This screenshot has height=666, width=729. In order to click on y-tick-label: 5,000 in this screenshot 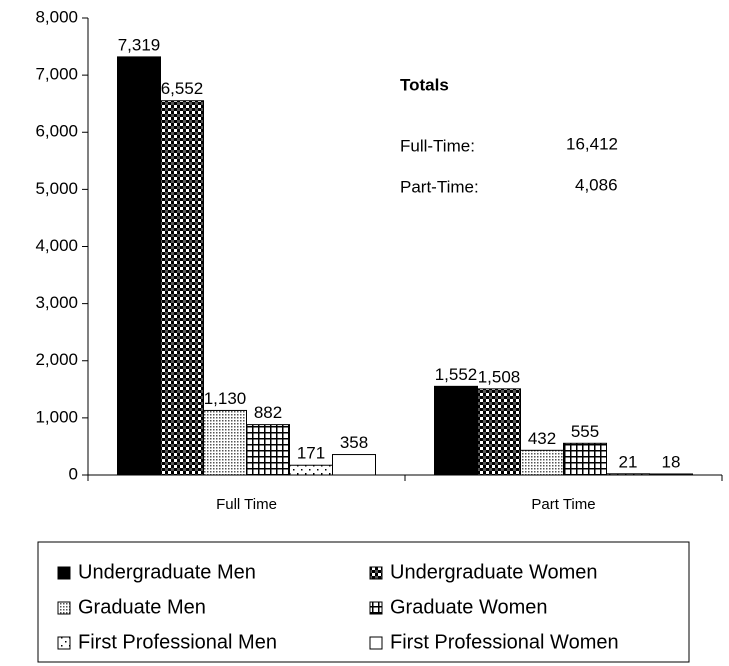, I will do `click(56, 188)`.